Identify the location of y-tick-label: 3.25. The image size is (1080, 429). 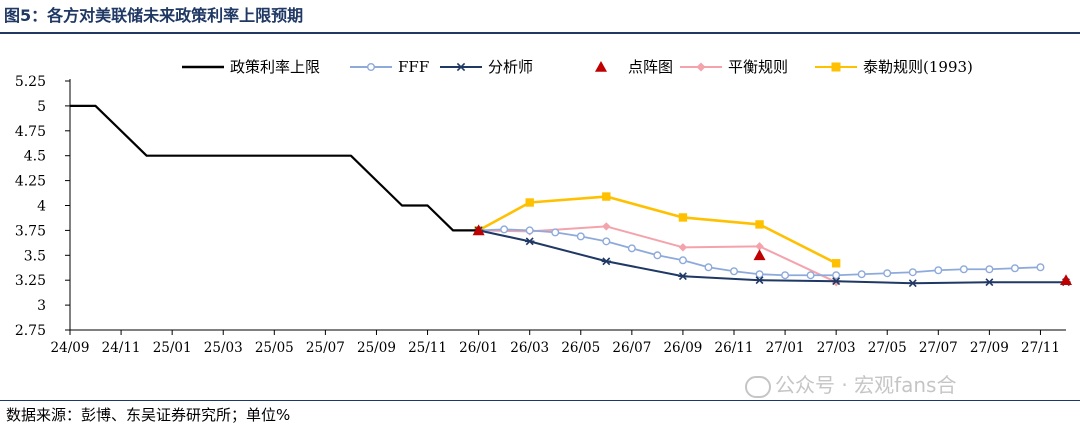
(30, 281).